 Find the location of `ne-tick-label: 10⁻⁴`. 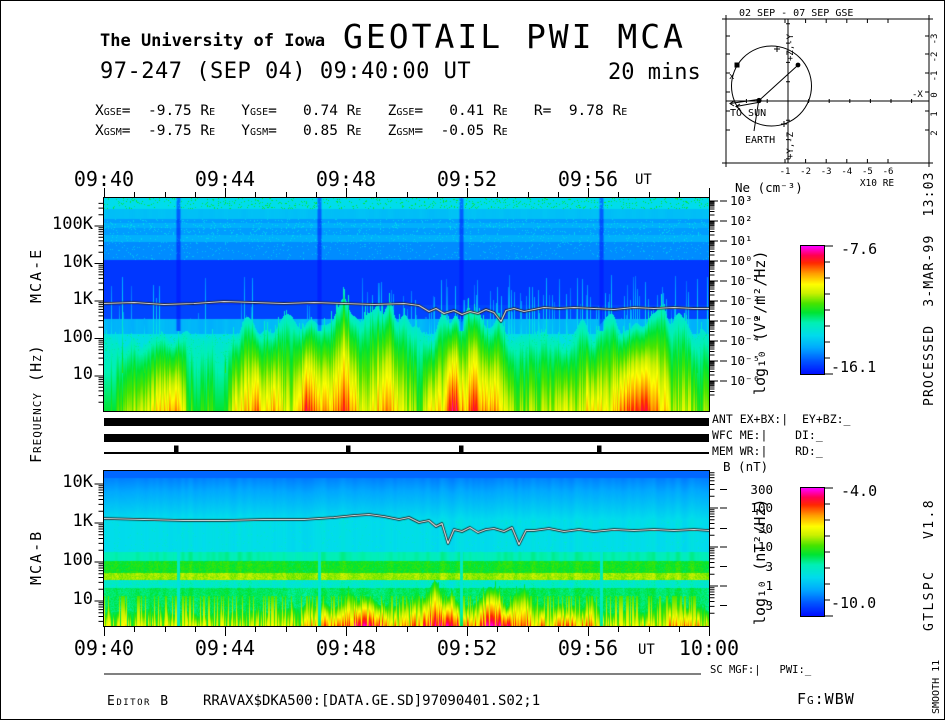

ne-tick-label: 10⁻⁴ is located at coordinates (745, 340).